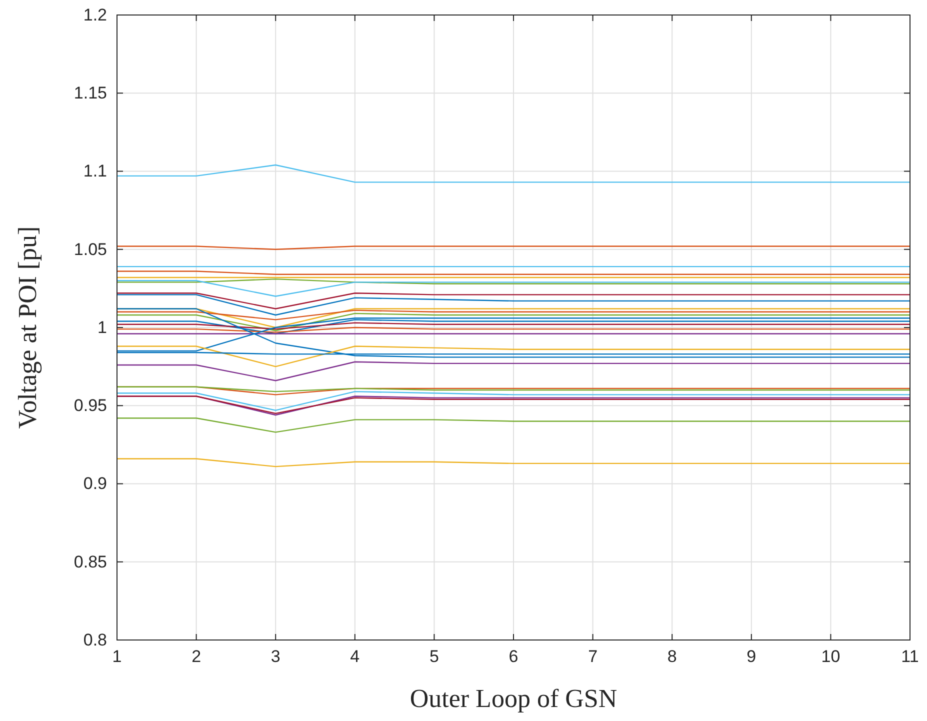 The image size is (927, 721). Describe the element at coordinates (27, 327) in the screenshot. I see `y-axis-title: Voltage at POI [pu]` at that location.